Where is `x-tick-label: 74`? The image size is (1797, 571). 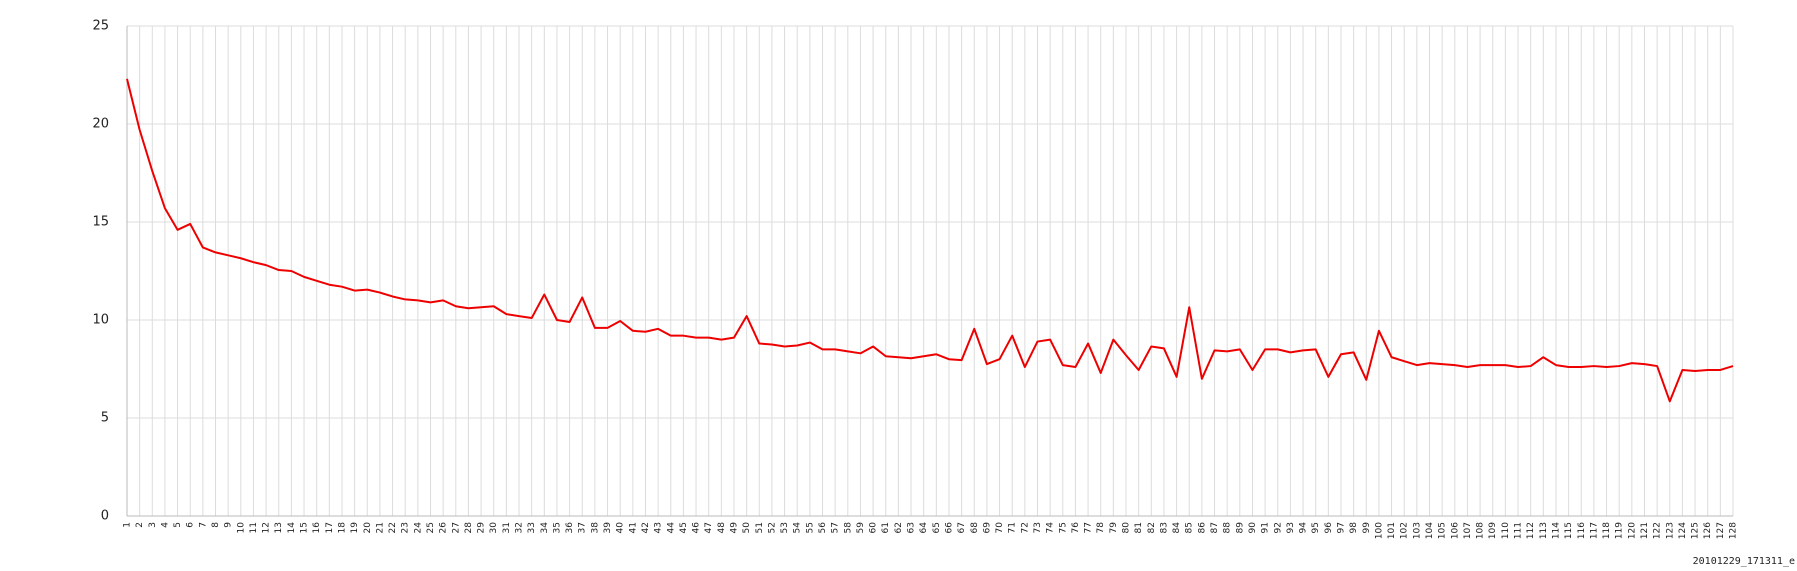
x-tick-label: 74 is located at coordinates (1051, 528).